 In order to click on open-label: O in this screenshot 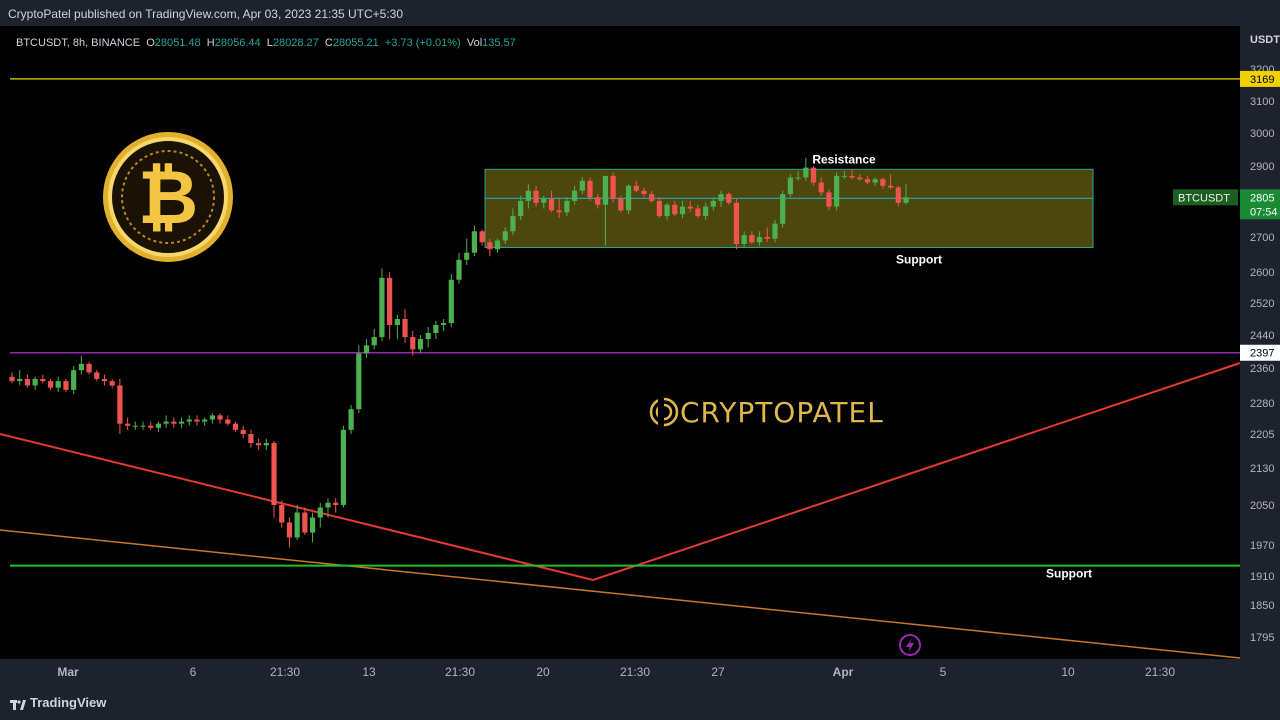, I will do `click(150, 43)`.